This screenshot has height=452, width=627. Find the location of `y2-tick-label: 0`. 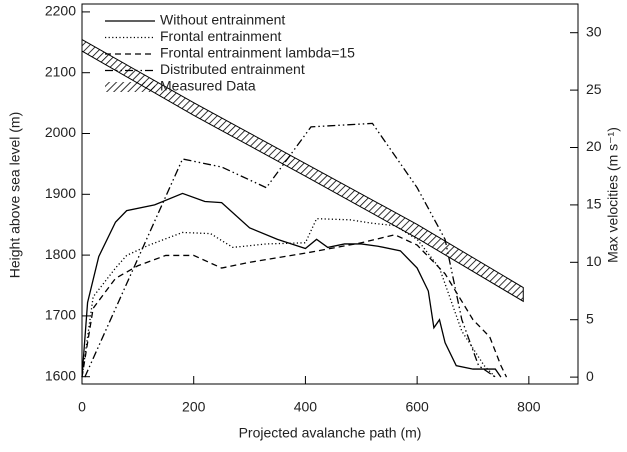

y2-tick-label: 0 is located at coordinates (590, 376).